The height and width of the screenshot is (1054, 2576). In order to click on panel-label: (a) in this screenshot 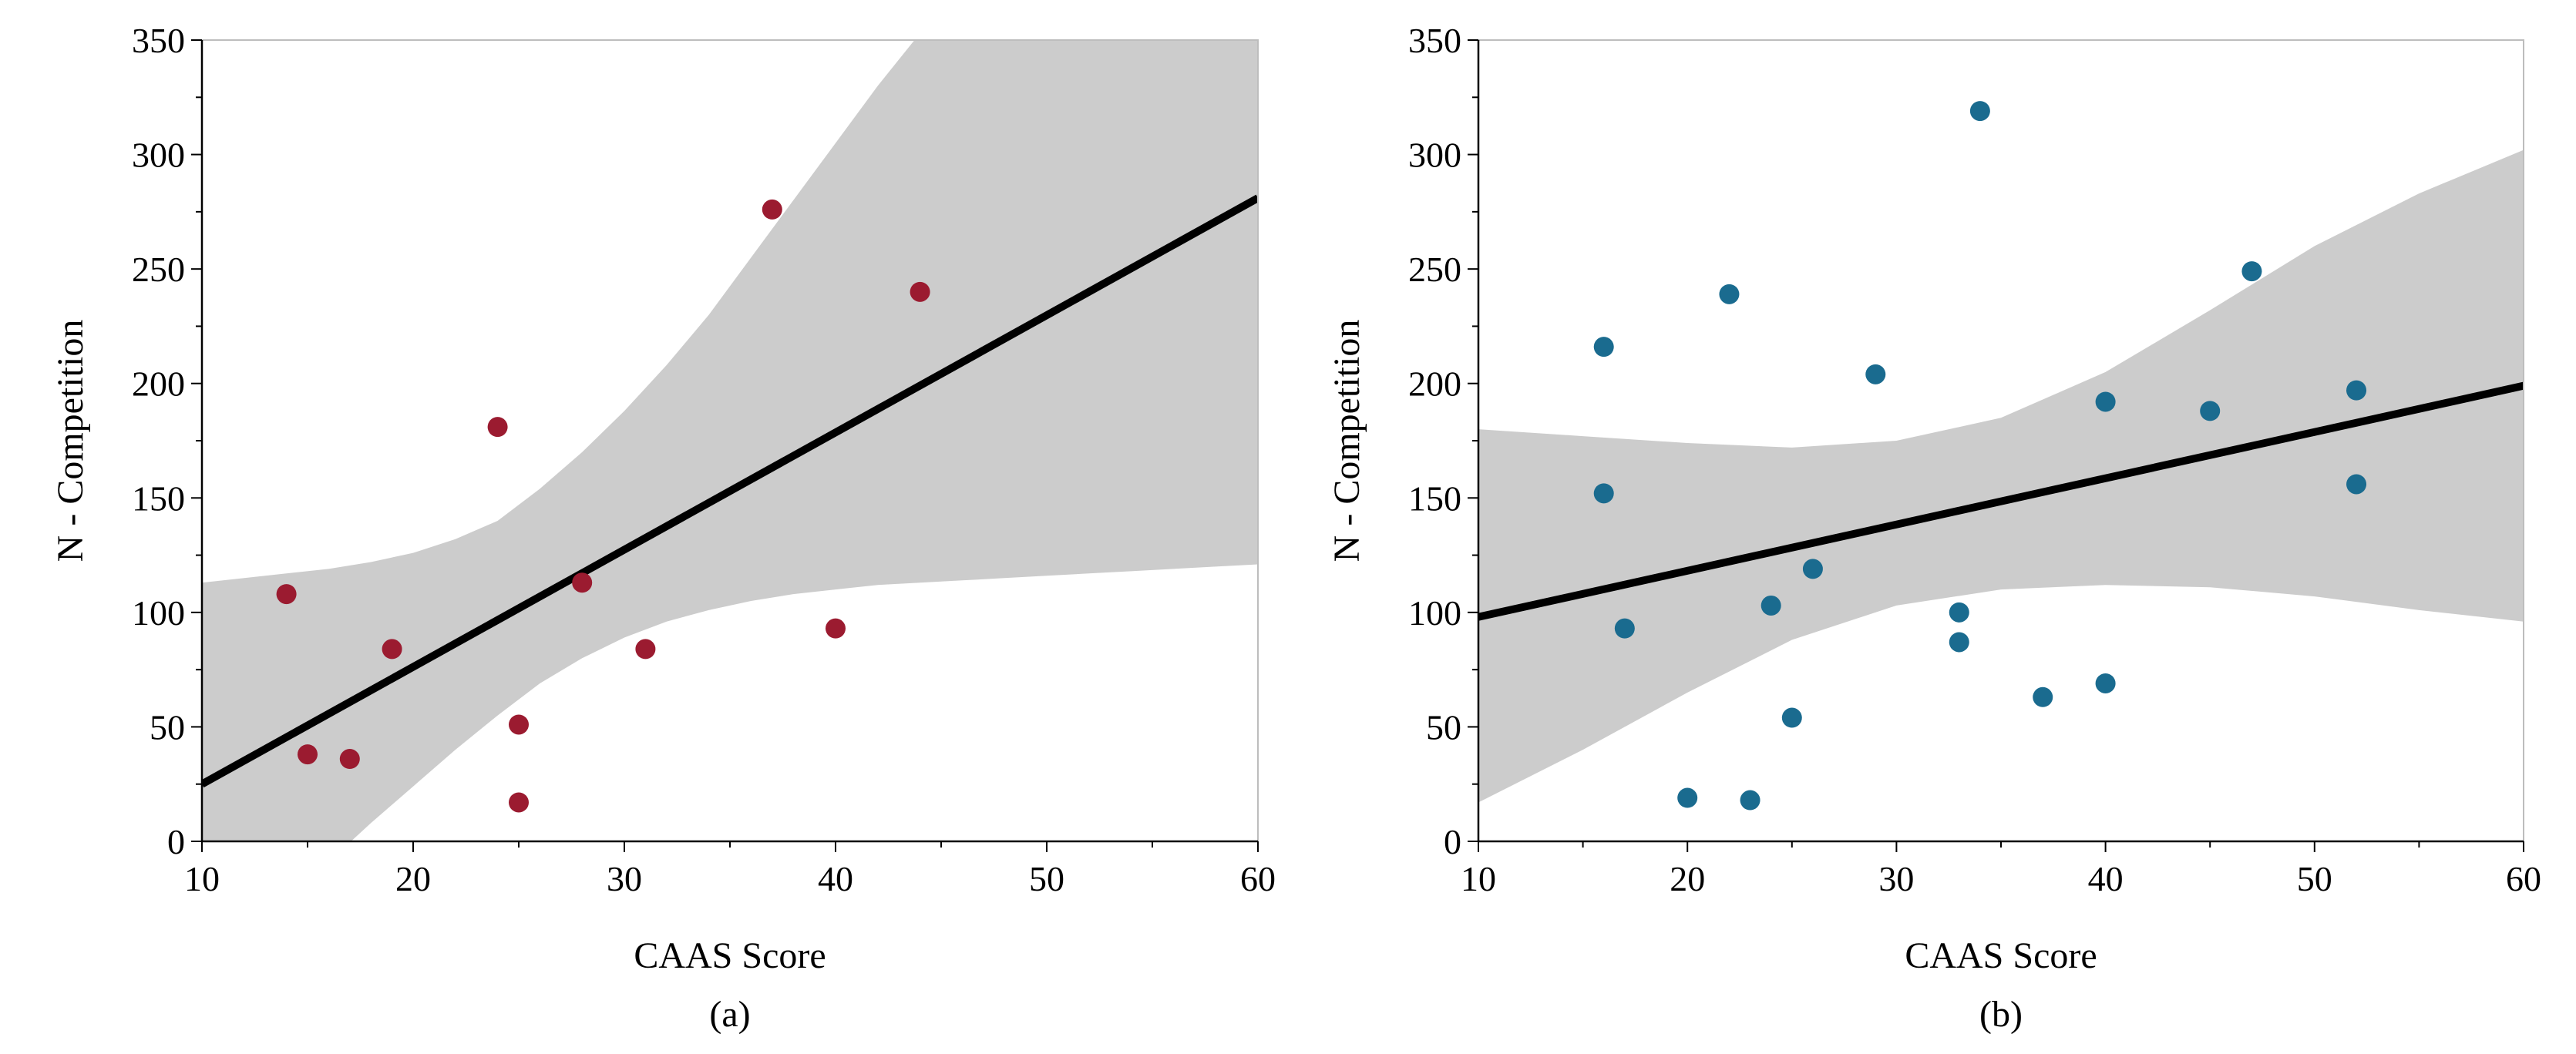, I will do `click(729, 1014)`.